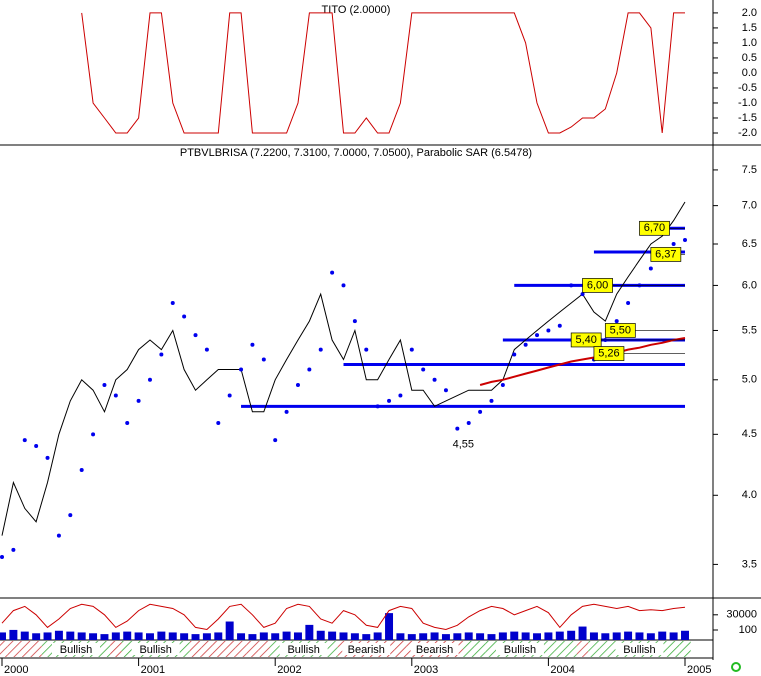 The image size is (761, 676). I want to click on x-tick-label: 2005, so click(699, 670).